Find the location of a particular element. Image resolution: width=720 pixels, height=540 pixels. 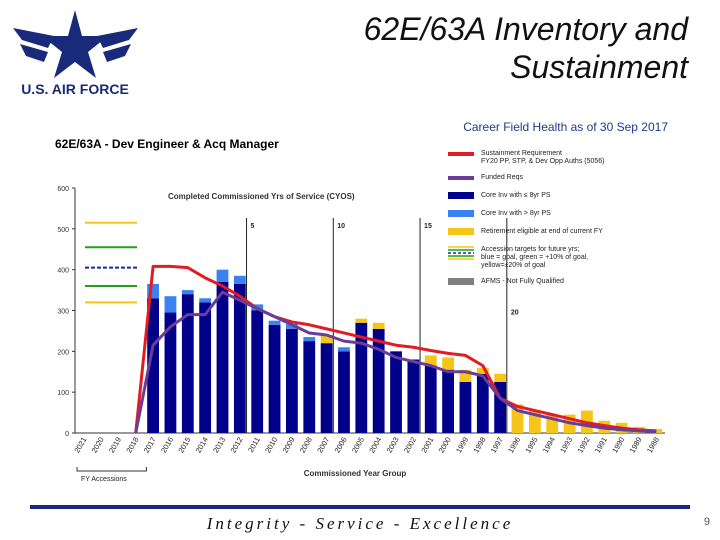

x-axis-label: Commissioned Year Group is located at coordinates (355, 473).